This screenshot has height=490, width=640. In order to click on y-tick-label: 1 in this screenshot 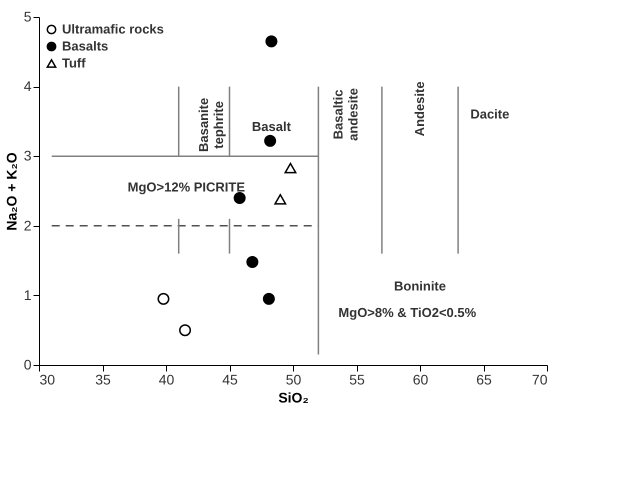, I will do `click(28, 294)`.